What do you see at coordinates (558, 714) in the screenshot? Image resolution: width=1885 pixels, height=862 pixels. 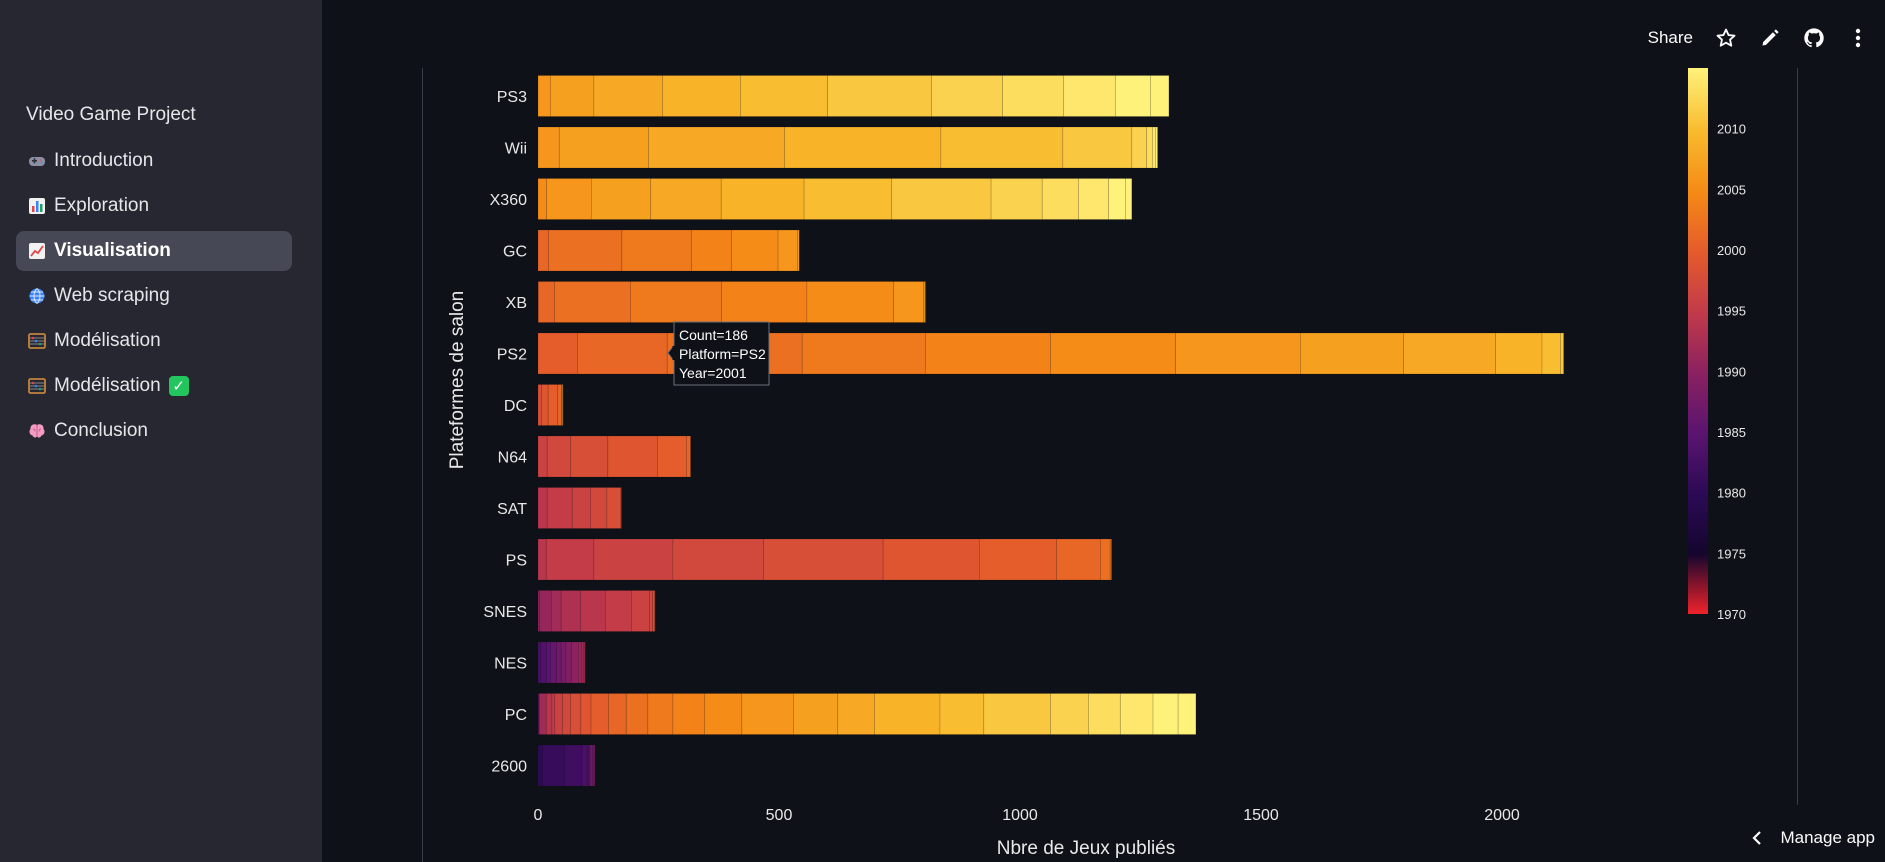 I see `bar-segment-PC-1996` at bounding box center [558, 714].